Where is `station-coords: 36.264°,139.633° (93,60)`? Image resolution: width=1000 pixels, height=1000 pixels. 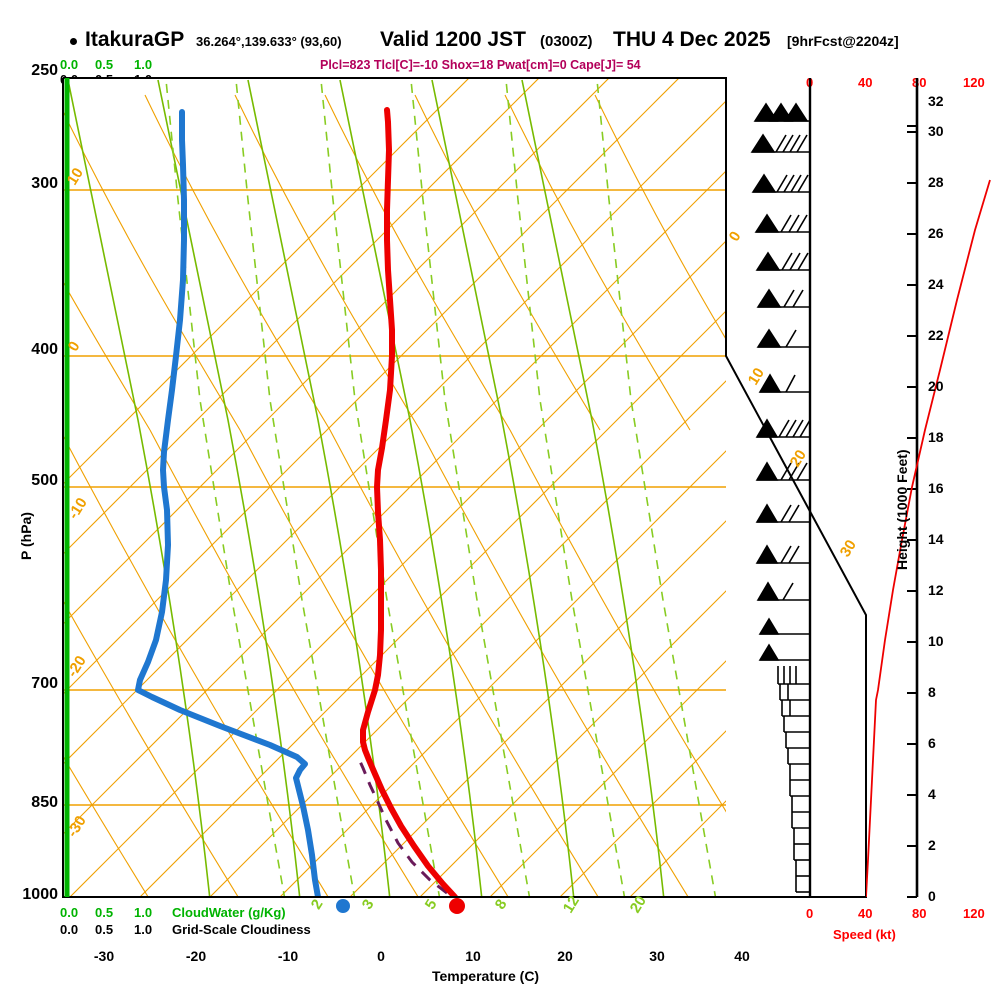 station-coords: 36.264°,139.633° (93,60) is located at coordinates (269, 41).